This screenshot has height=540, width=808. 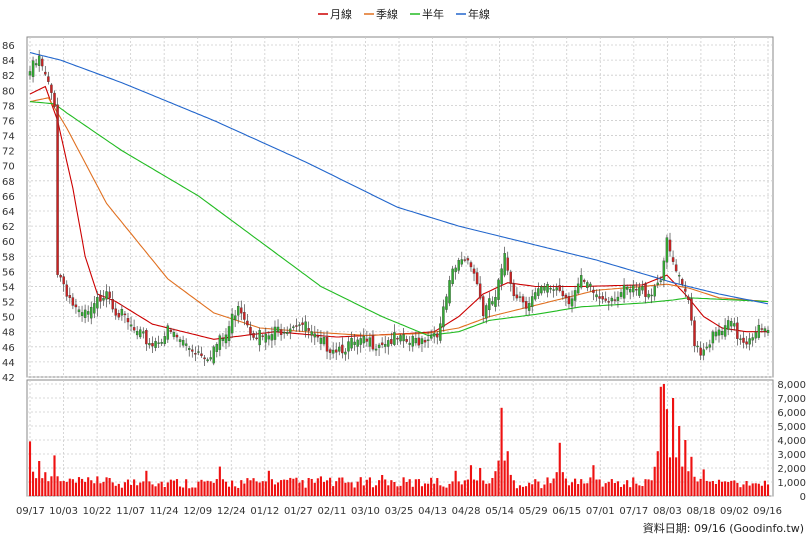 I want to click on price-tick-label: 58, so click(x=8, y=257).